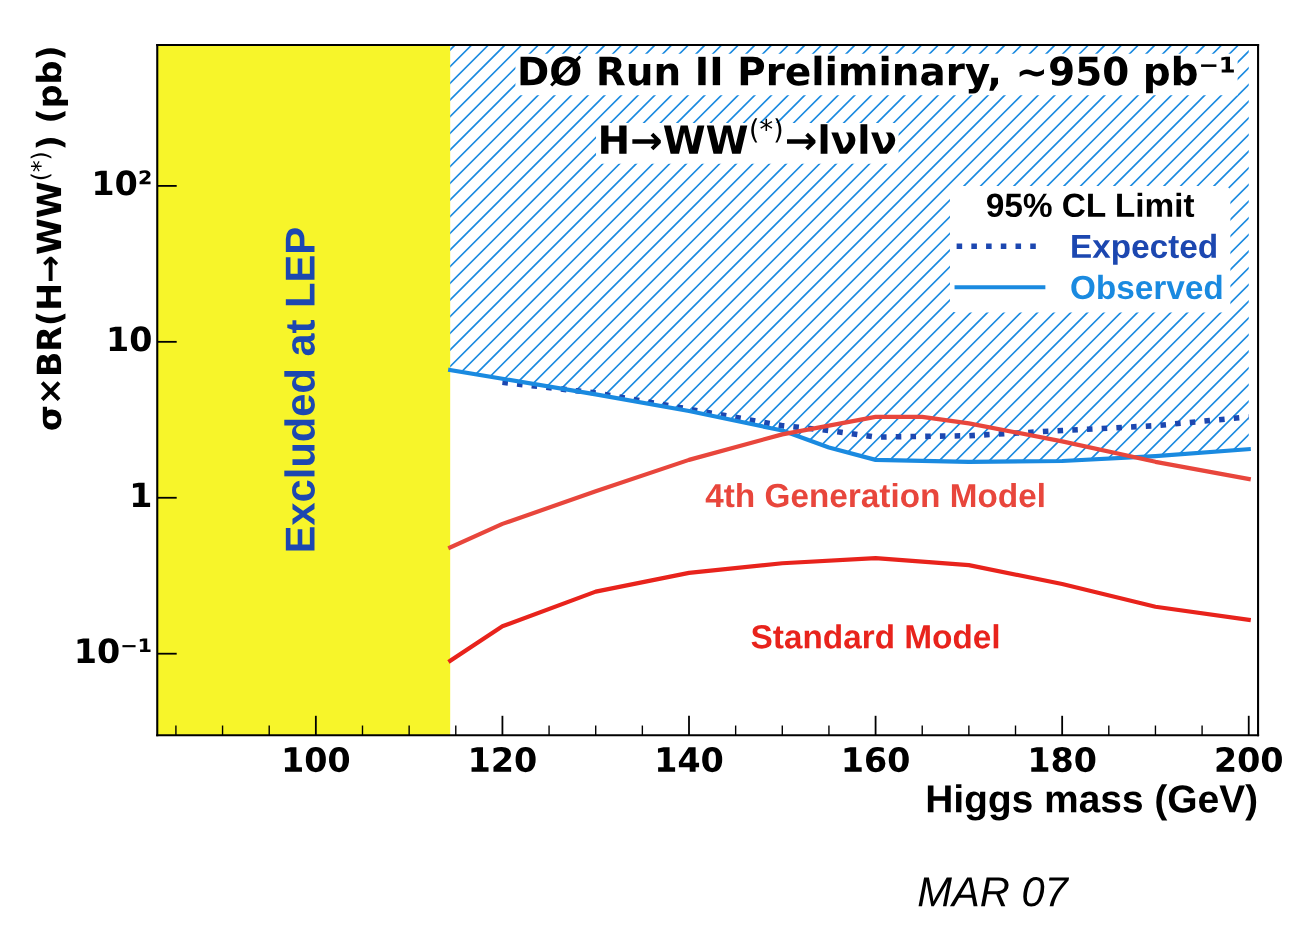 This screenshot has height=939, width=1289. Describe the element at coordinates (1090, 205) in the screenshot. I see `legend-title: 95% CL Limit` at that location.